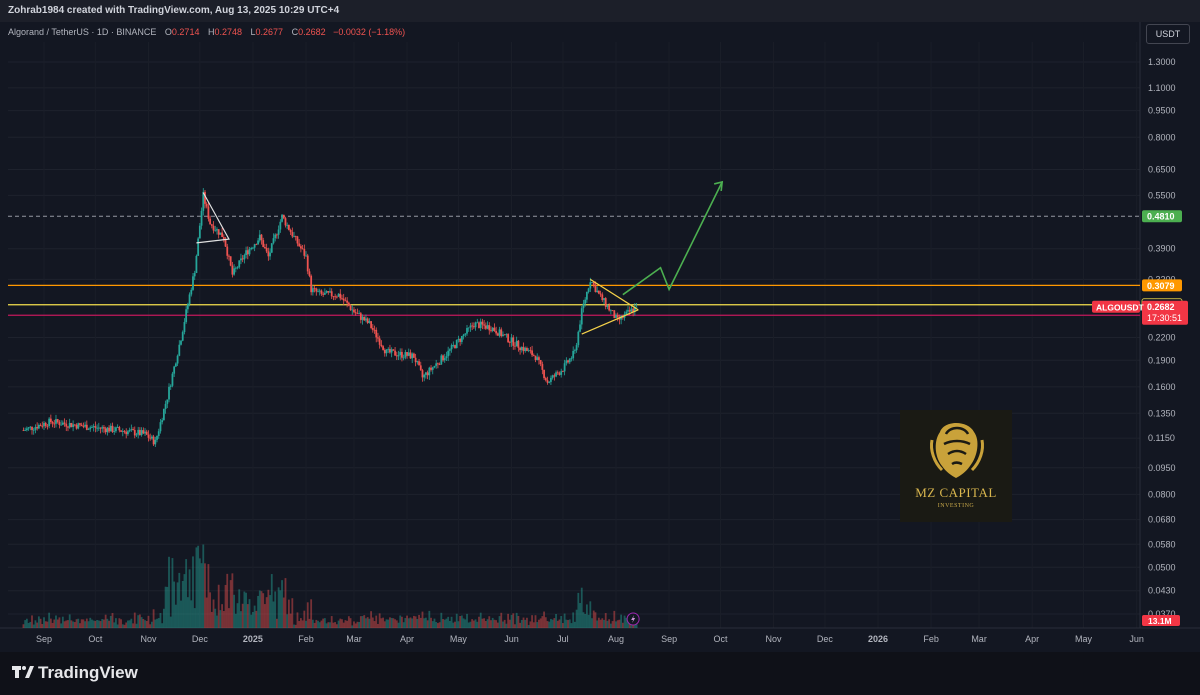  Describe the element at coordinates (718, 186) in the screenshot. I see `projection-arrowhead` at that location.